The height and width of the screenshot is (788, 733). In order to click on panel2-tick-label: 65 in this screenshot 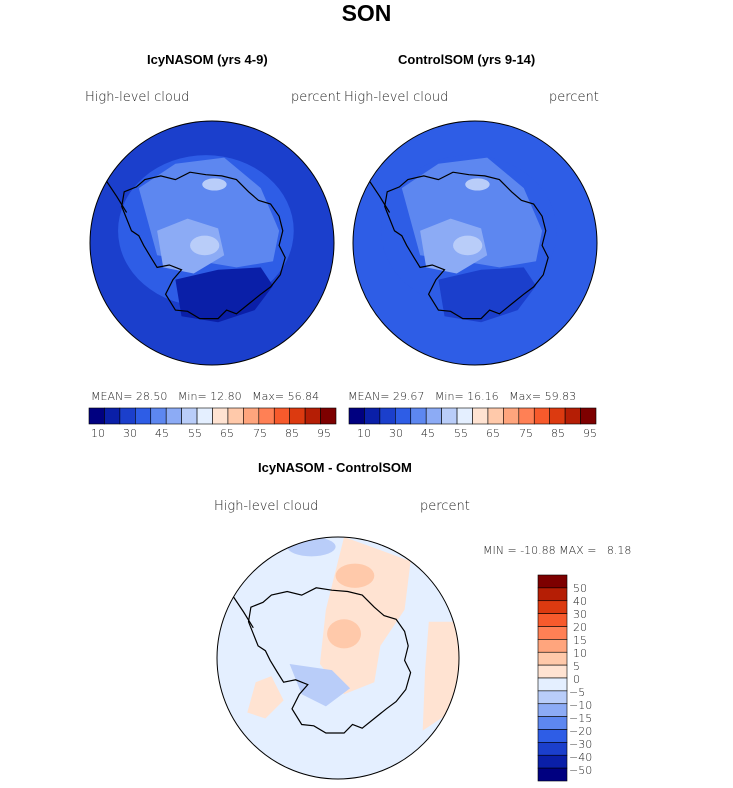, I will do `click(493, 433)`.